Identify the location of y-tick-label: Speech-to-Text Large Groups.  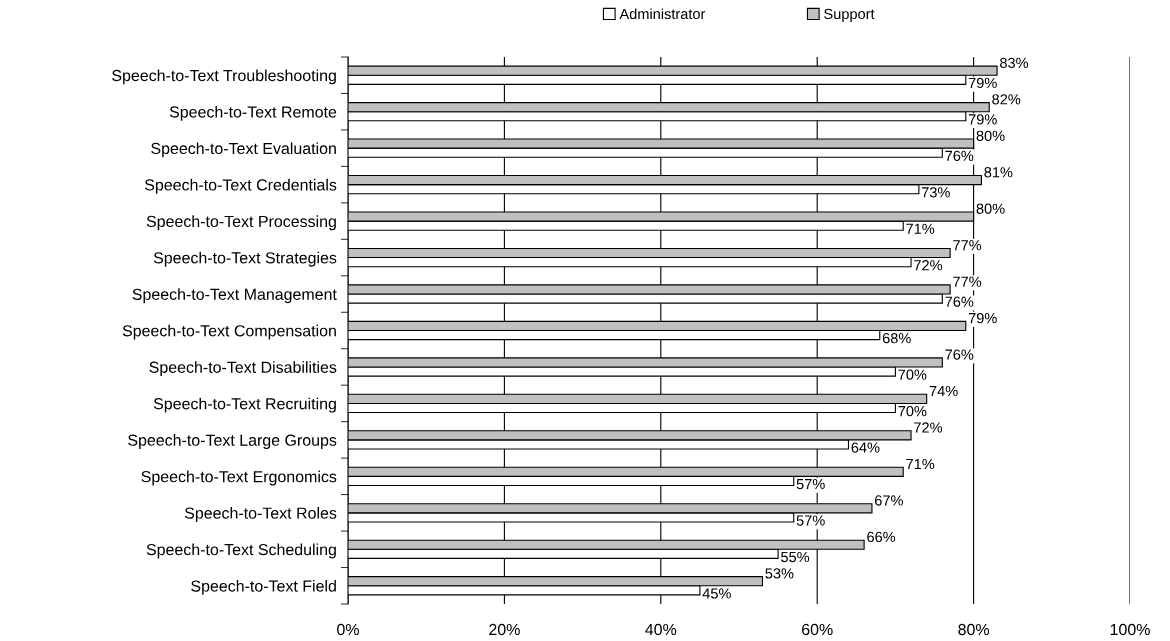
(232, 441).